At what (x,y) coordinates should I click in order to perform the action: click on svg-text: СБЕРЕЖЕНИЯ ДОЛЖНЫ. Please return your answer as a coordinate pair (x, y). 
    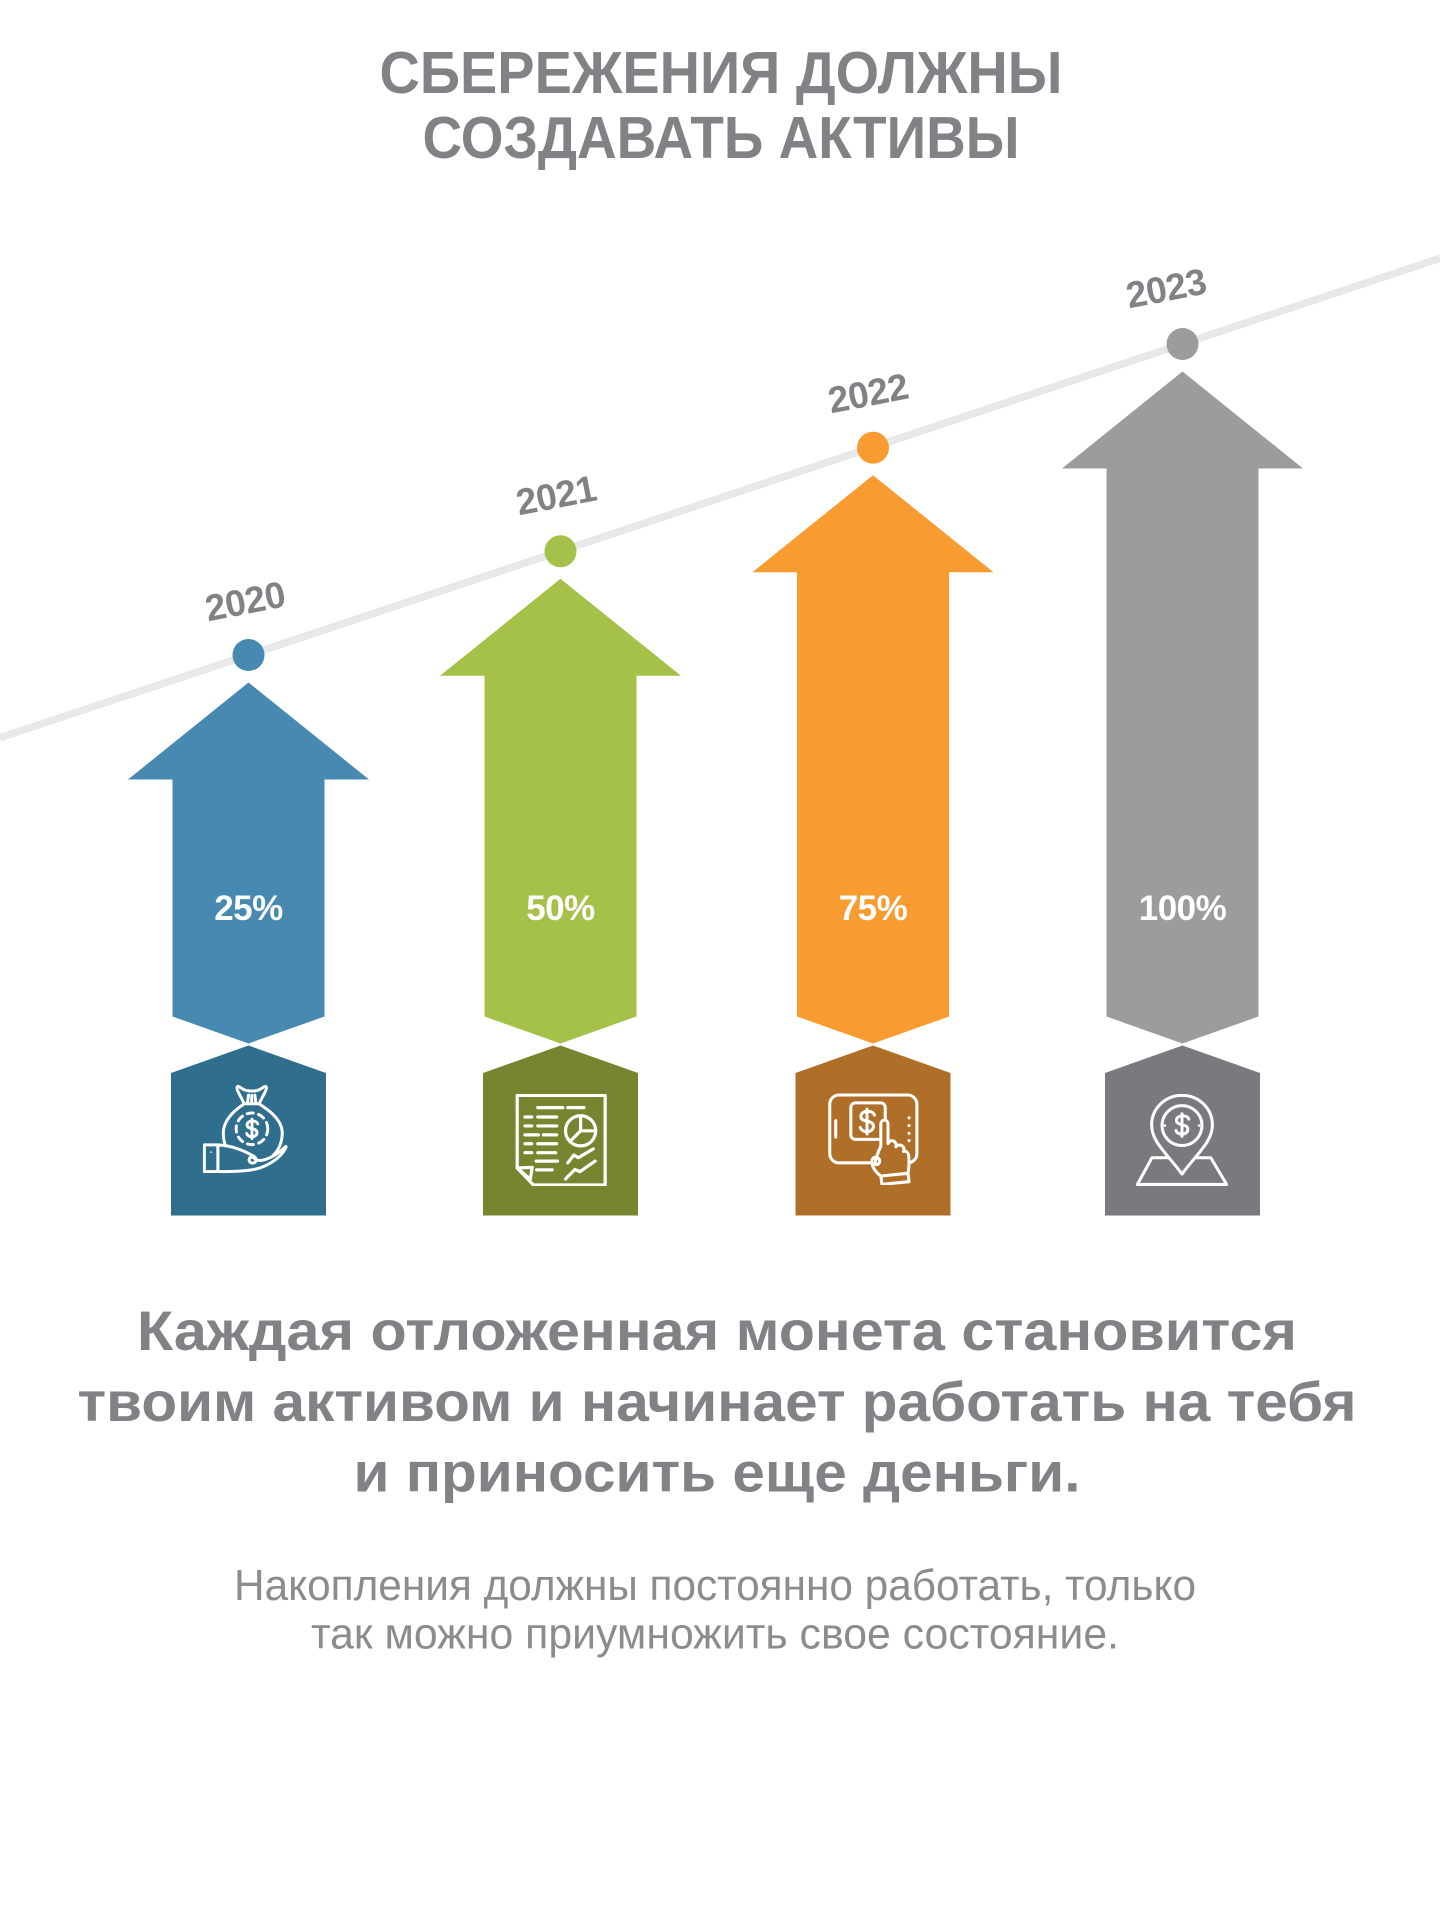
    Looking at the image, I should click on (721, 72).